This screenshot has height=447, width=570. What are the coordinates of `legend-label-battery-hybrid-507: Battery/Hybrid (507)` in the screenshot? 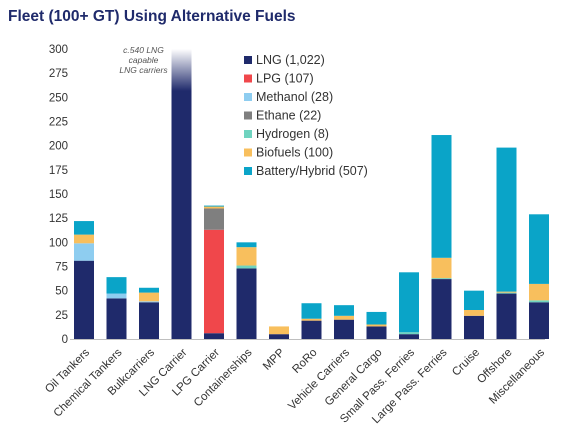 It's located at (312, 171).